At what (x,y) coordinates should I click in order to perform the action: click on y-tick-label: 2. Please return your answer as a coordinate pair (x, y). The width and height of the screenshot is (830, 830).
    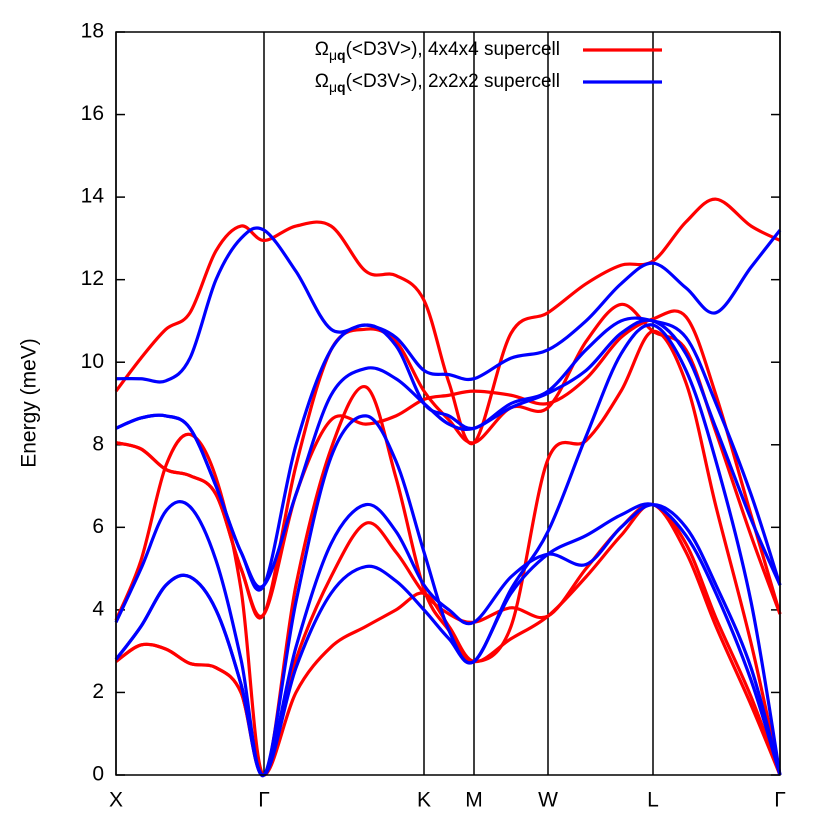
    Looking at the image, I should click on (98, 691).